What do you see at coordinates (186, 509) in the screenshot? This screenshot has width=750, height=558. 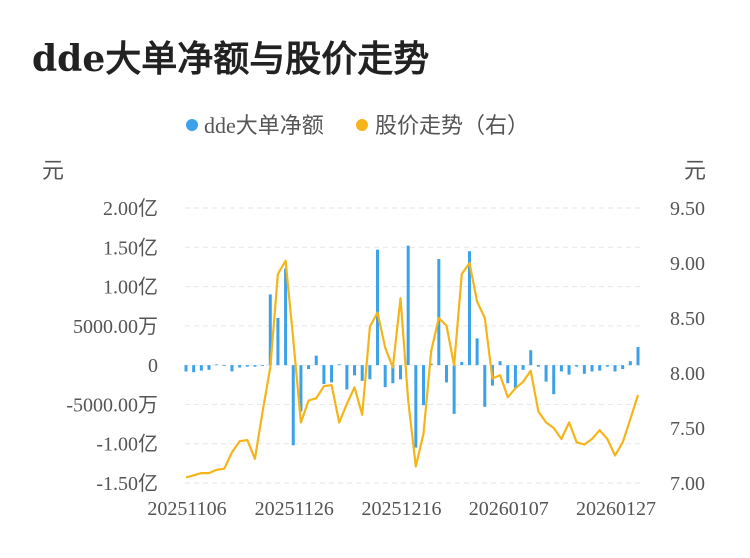 I see `x-tick-label: 20251106` at bounding box center [186, 509].